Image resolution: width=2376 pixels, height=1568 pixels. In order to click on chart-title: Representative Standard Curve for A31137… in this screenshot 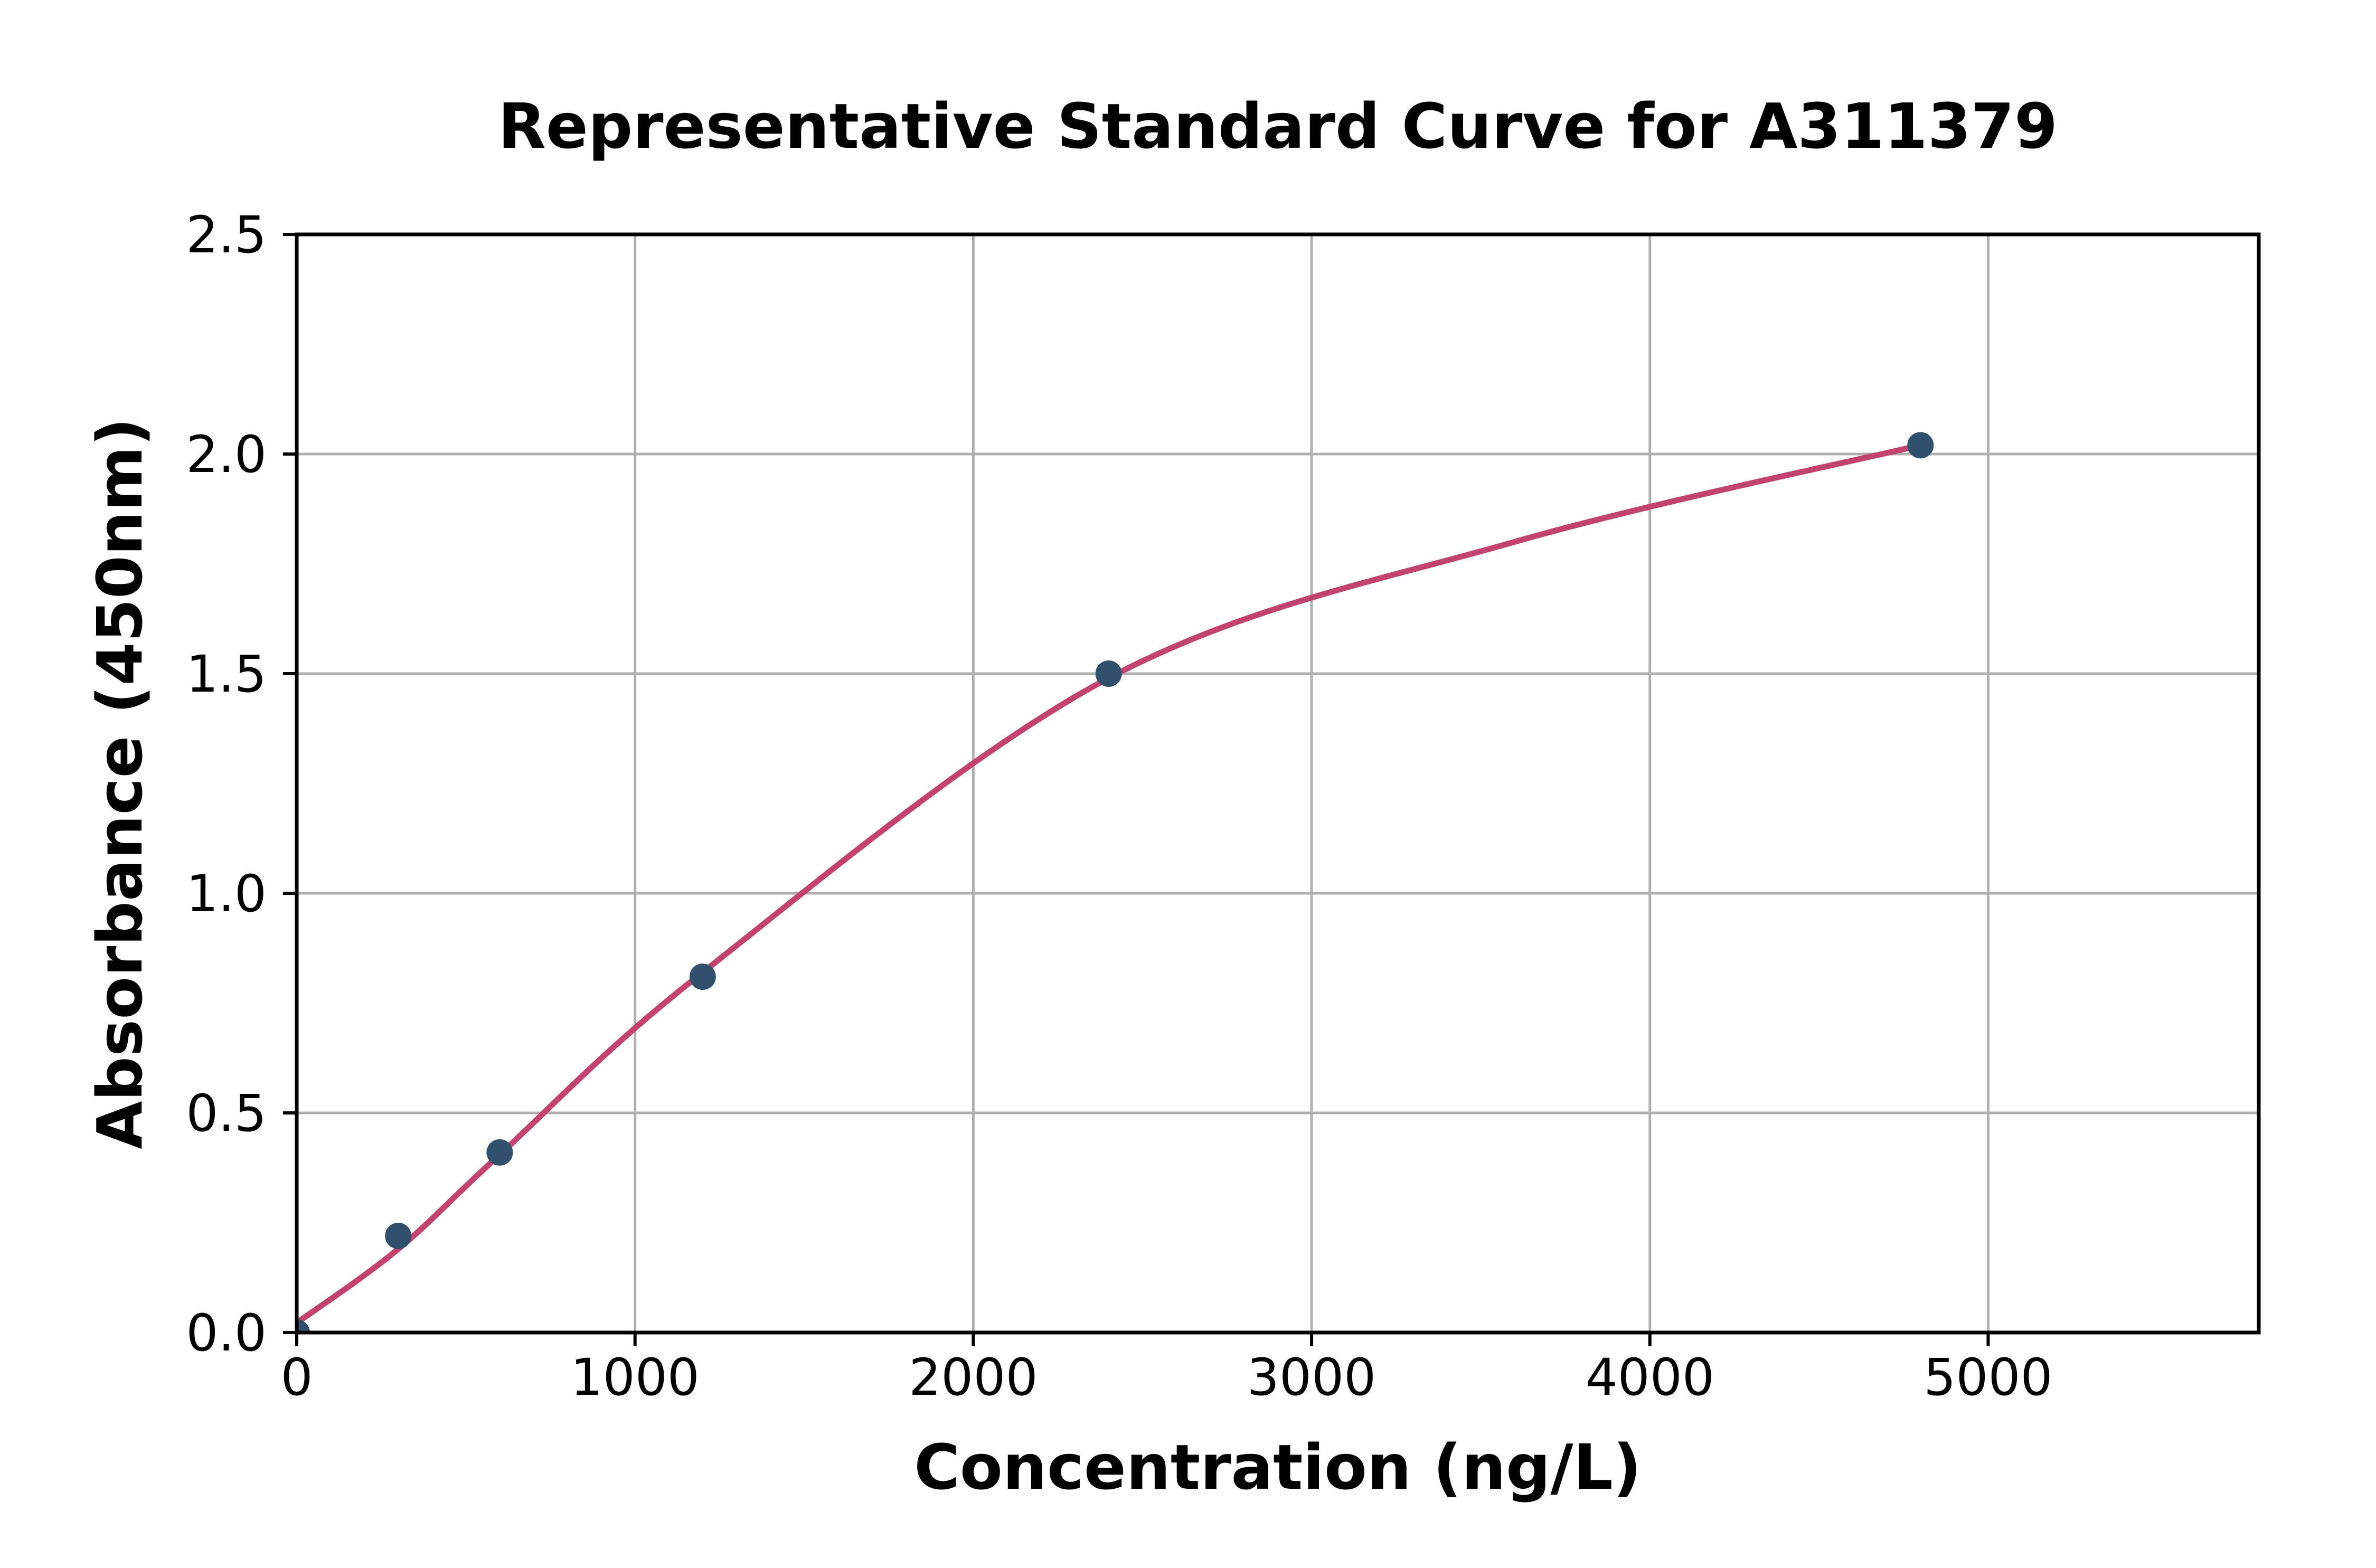, I will do `click(1278, 126)`.